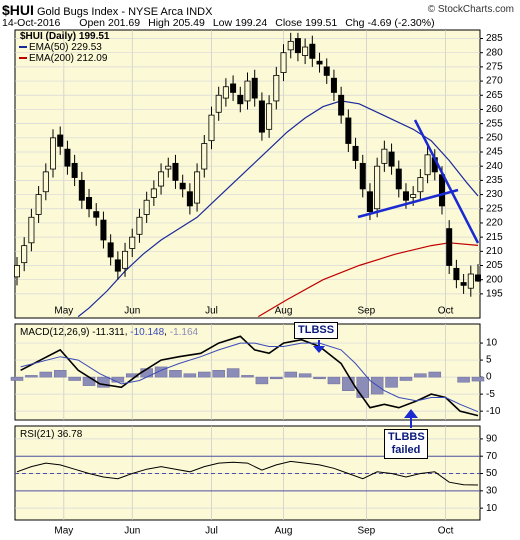 The width and height of the screenshot is (520, 540). I want to click on quote-label: Close, so click(289, 23).